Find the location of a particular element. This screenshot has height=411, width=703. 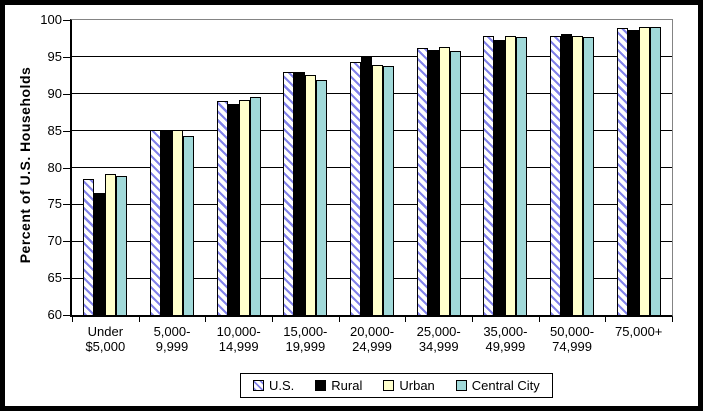

legend-swatch-rural is located at coordinates (321, 385).